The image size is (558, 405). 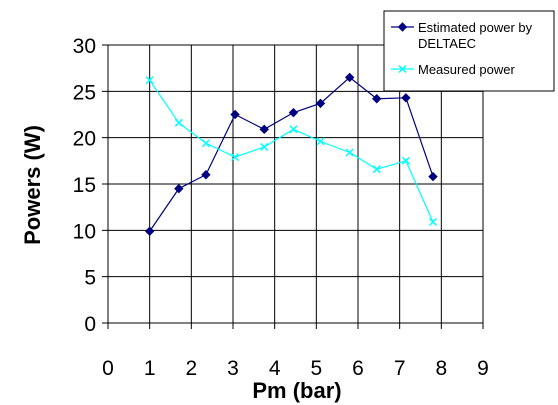 I want to click on legend-entry-2: Measured power, so click(x=453, y=69).